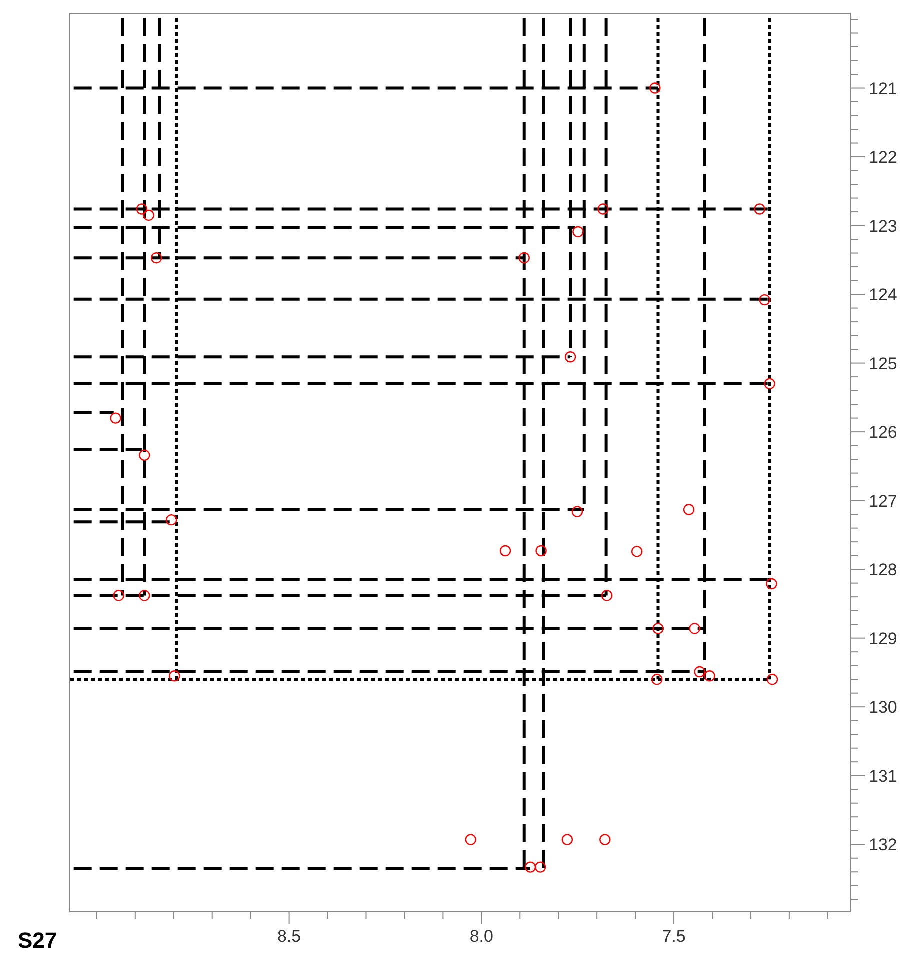 This screenshot has width=913, height=954. What do you see at coordinates (883, 88) in the screenshot?
I see `y-tick-label: 121` at bounding box center [883, 88].